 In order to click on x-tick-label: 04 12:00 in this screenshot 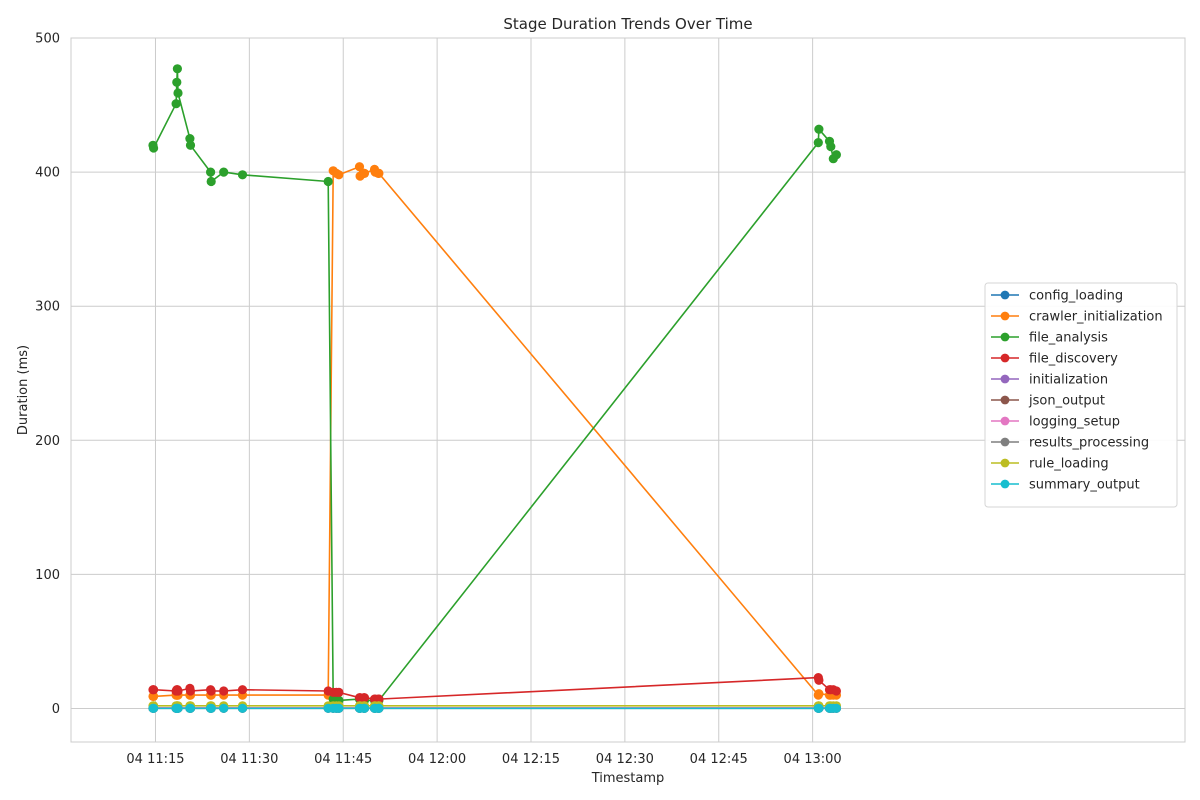, I will do `click(437, 759)`.